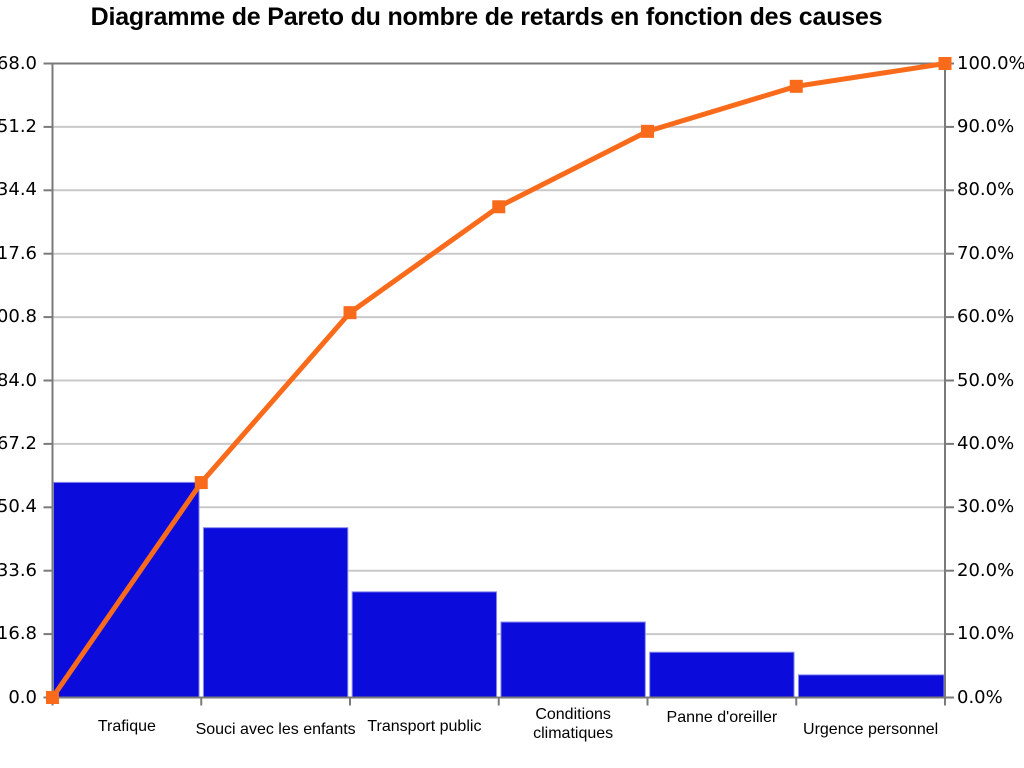 This screenshot has height=768, width=1024. What do you see at coordinates (986, 190) in the screenshot?
I see `right-axis-tick-label: 80.0%` at bounding box center [986, 190].